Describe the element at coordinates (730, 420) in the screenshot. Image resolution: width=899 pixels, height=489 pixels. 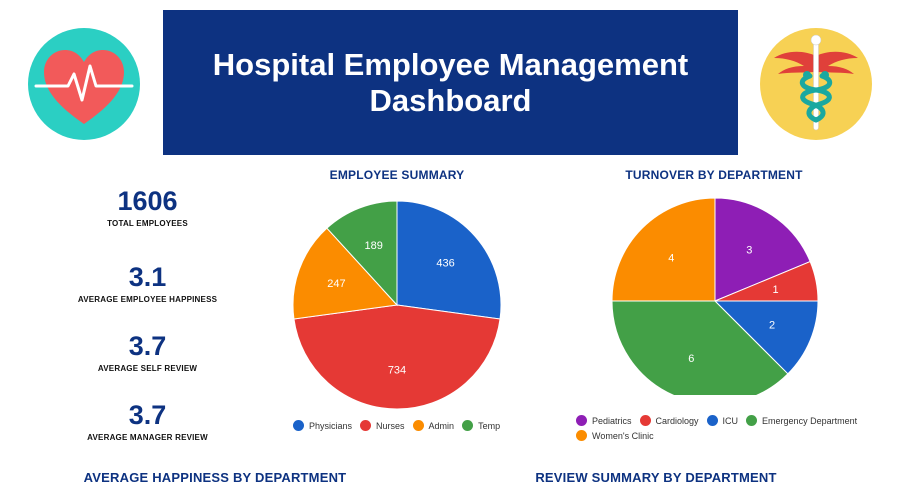
I see `legend-label: ICU` at that location.